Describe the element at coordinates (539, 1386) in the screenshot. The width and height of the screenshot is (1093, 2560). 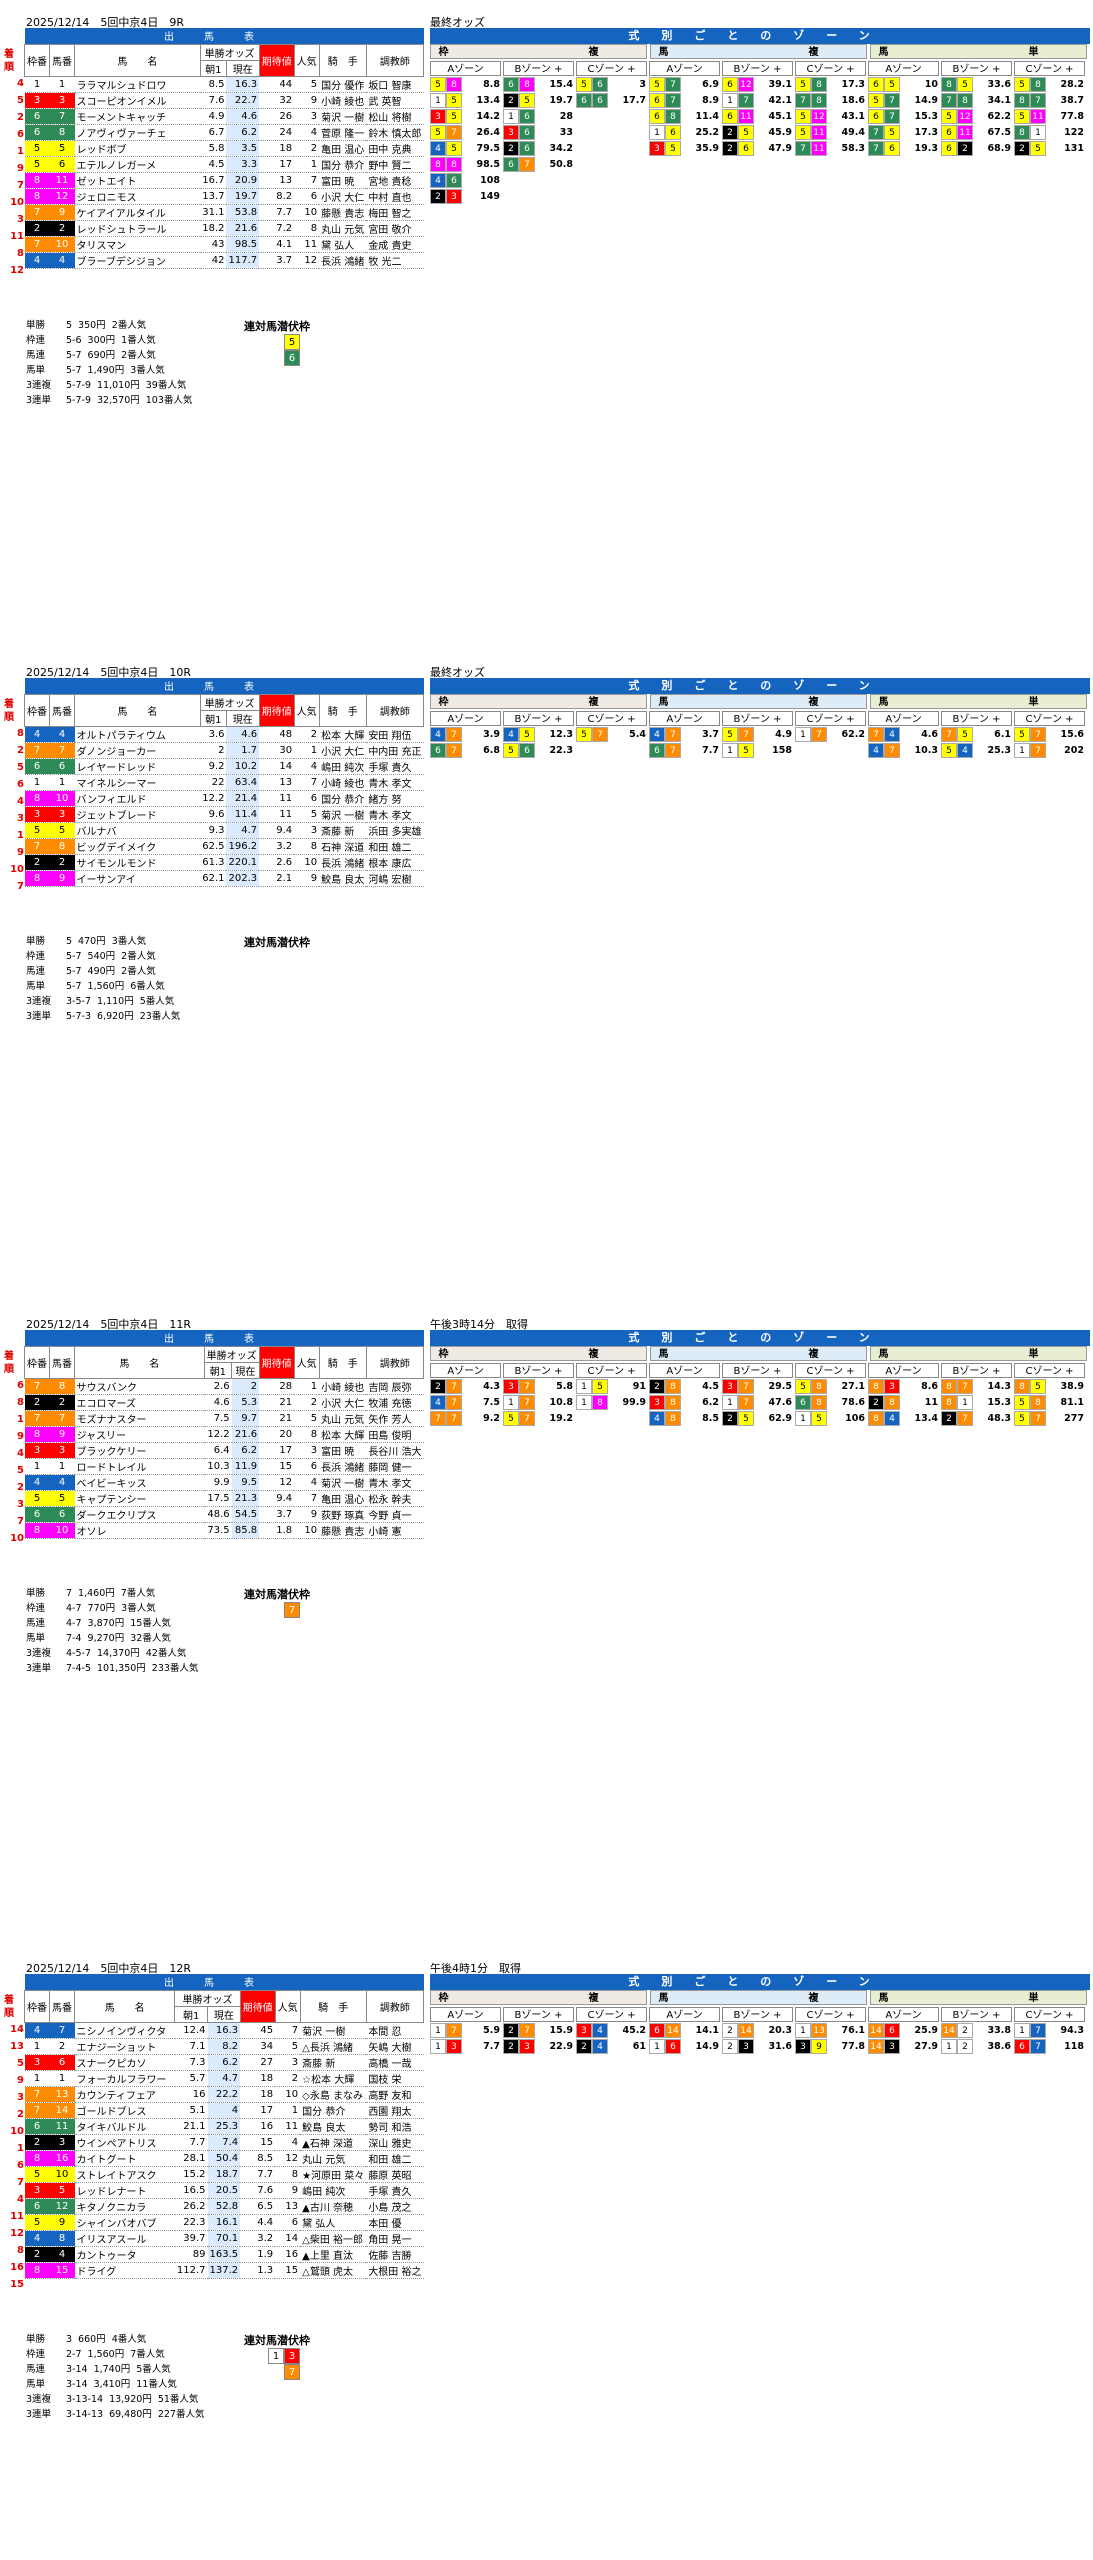
I see `zone-row: 3 7 5.8` at that location.